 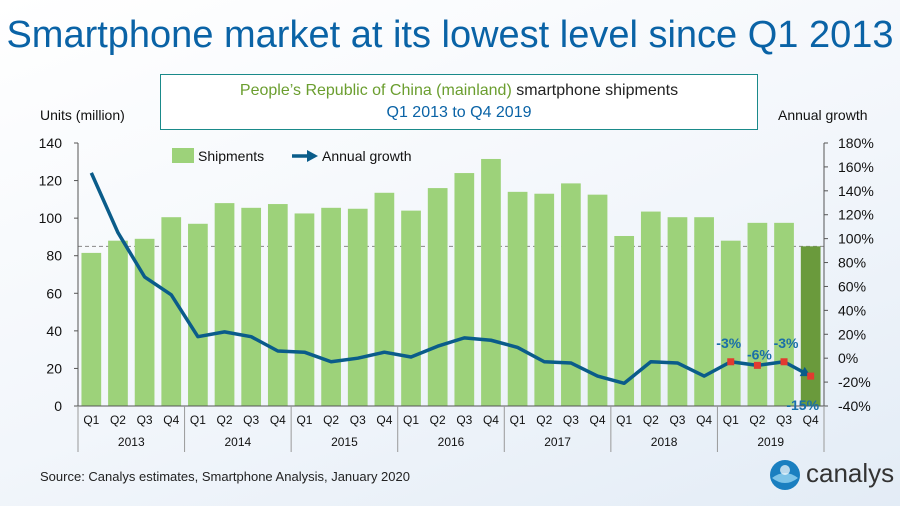 What do you see at coordinates (367, 156) in the screenshot?
I see `legend-growth-label: Annual growth` at bounding box center [367, 156].